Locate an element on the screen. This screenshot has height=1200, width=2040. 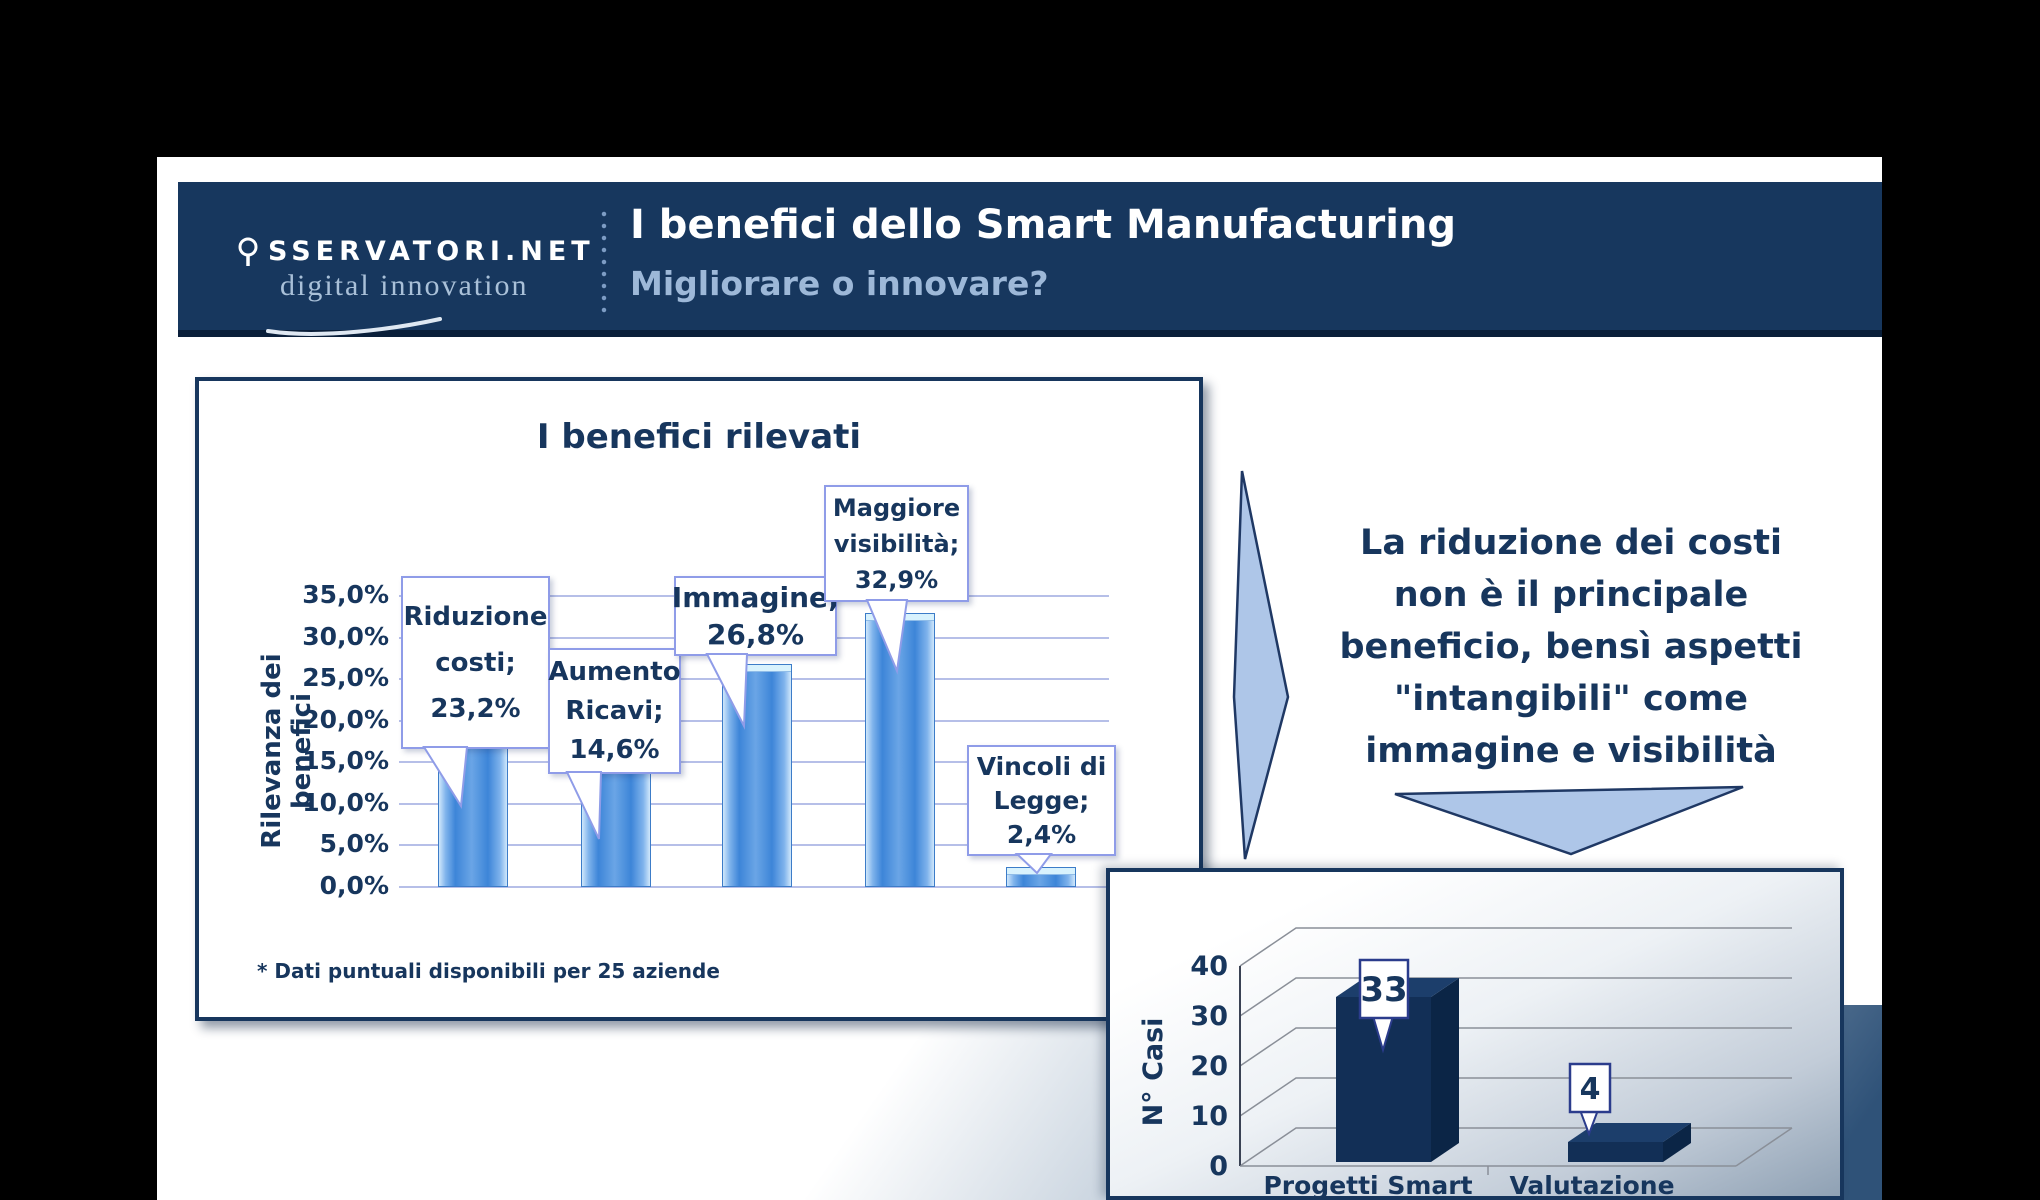
callout-line: Ricavi; is located at coordinates (614, 710).